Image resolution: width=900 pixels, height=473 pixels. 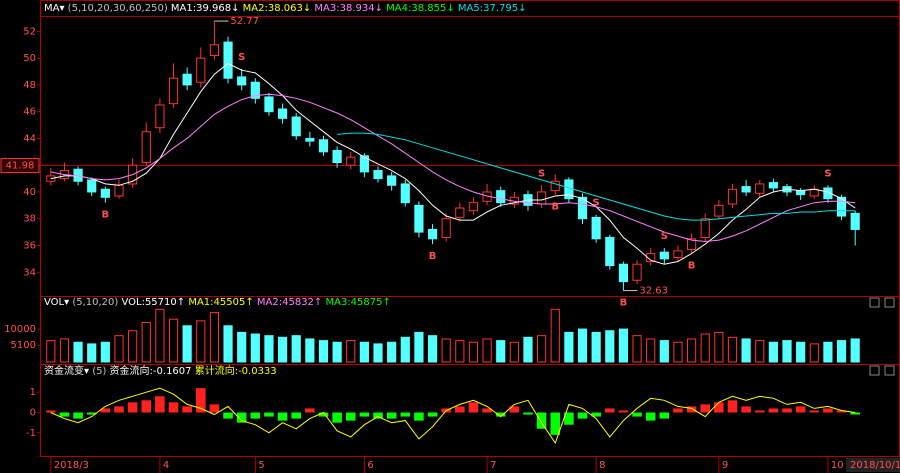 I want to click on header-item: MA1:45505↑, so click(x=222, y=302).